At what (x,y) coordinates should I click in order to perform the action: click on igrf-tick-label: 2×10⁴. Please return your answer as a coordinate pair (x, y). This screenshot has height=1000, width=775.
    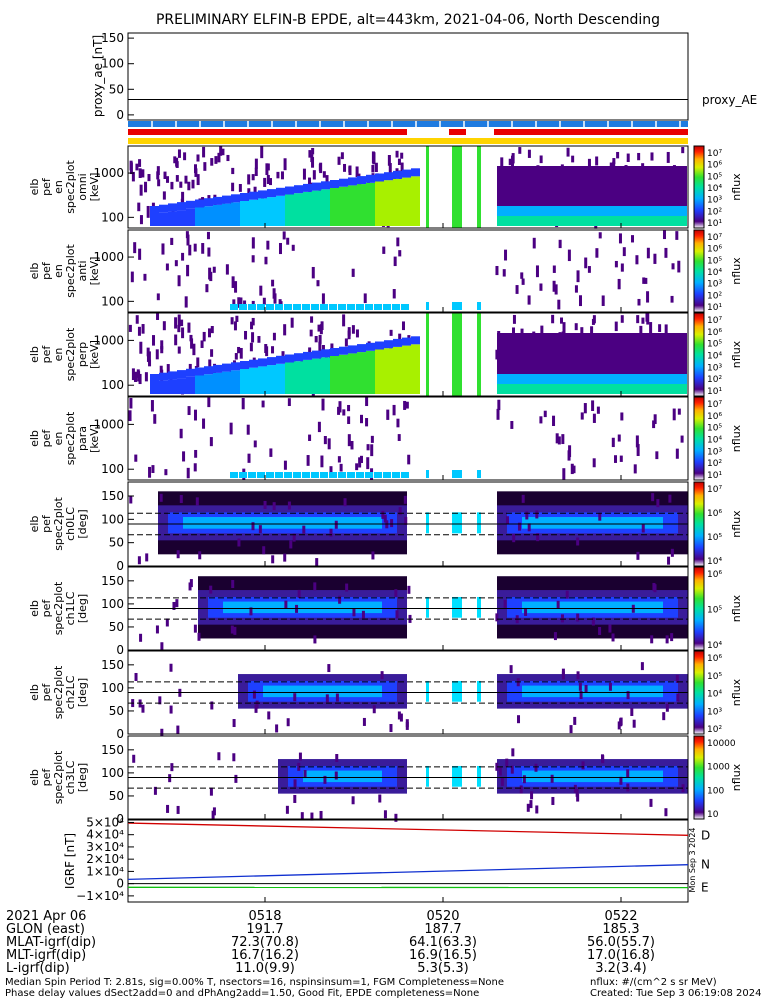
    Looking at the image, I should click on (105, 859).